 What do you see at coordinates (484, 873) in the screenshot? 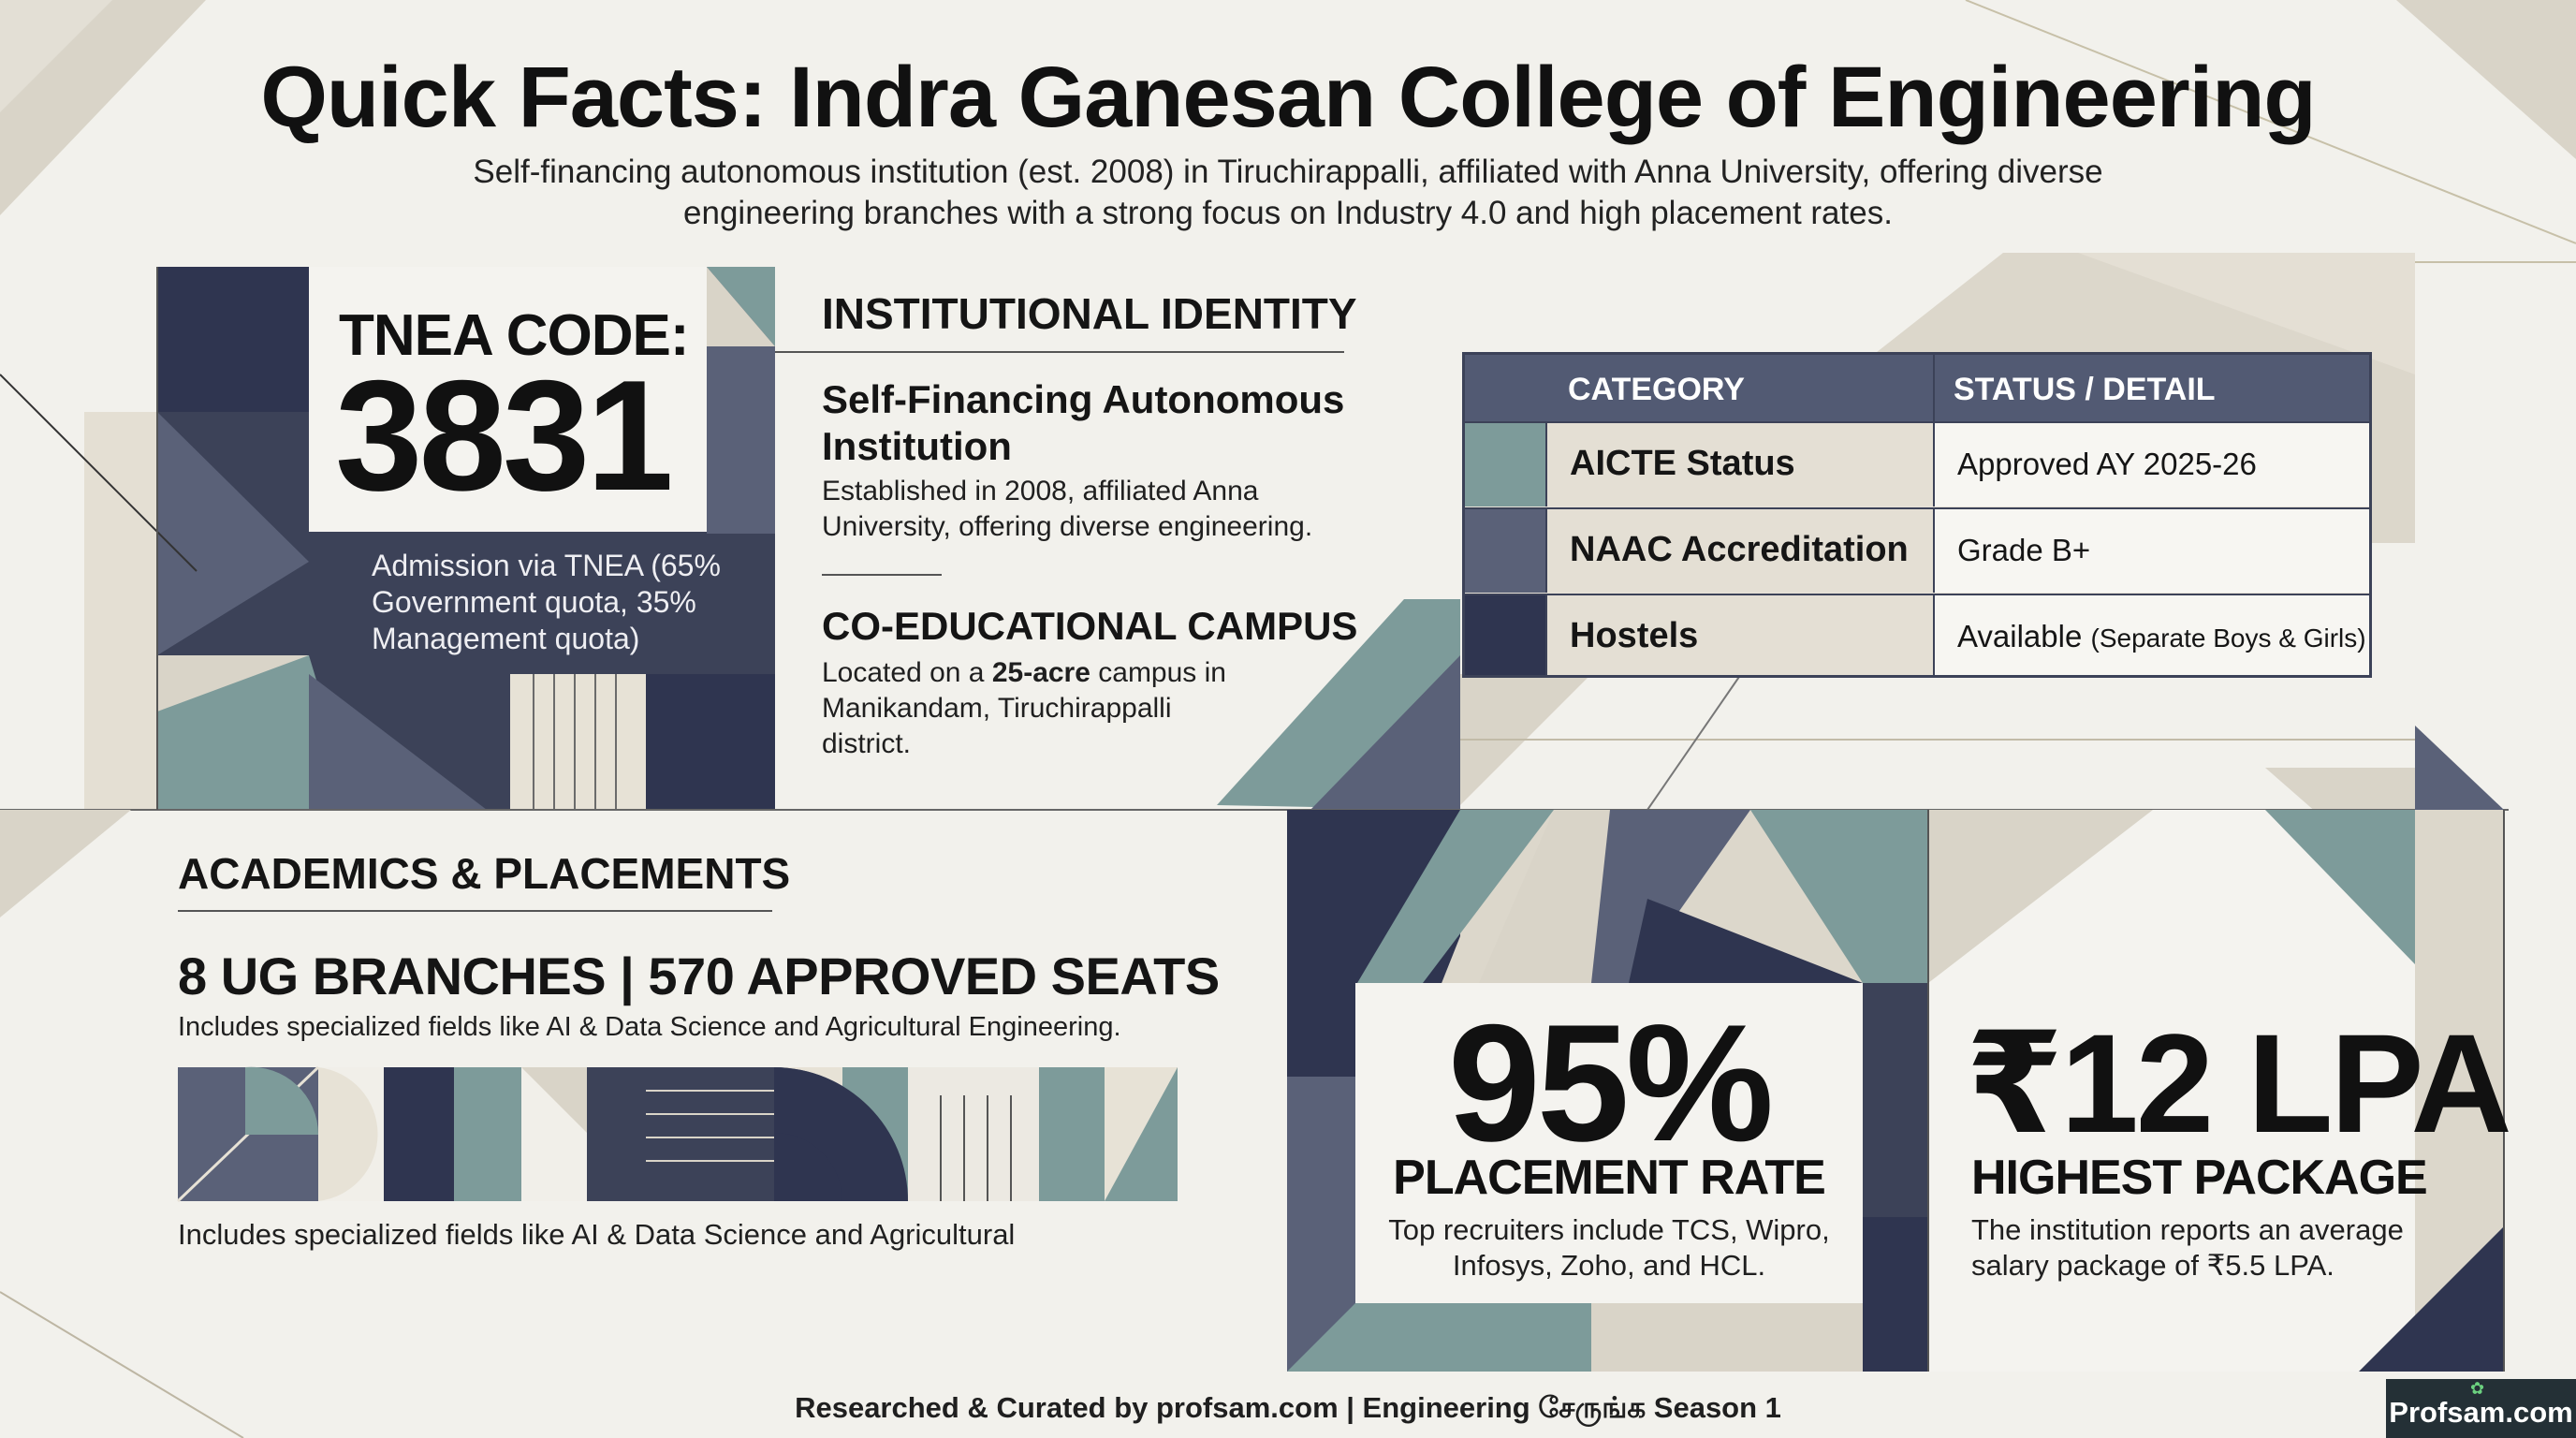
I see `academics-heading: ACADEMICS & PLACEMENTS` at bounding box center [484, 873].